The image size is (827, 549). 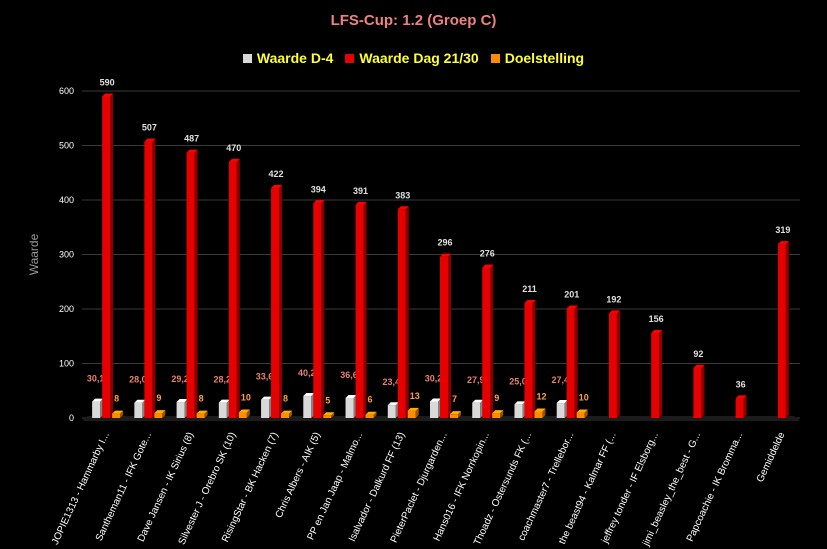 I want to click on legend-item-doelstelling: Doelstelling, so click(x=537, y=58).